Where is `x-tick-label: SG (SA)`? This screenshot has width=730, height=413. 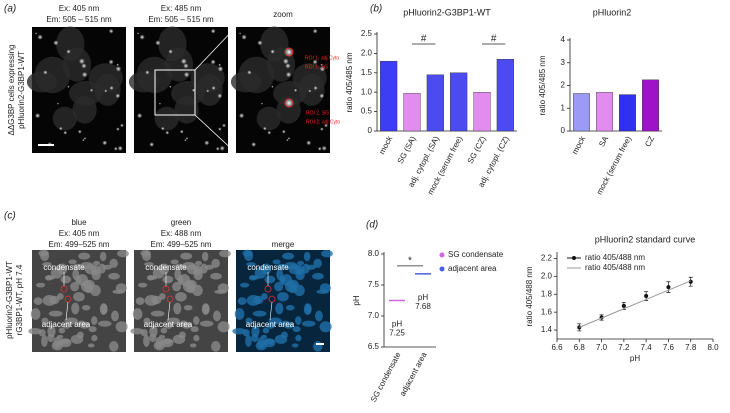
x-tick-label: SG (SA) is located at coordinates (407, 149).